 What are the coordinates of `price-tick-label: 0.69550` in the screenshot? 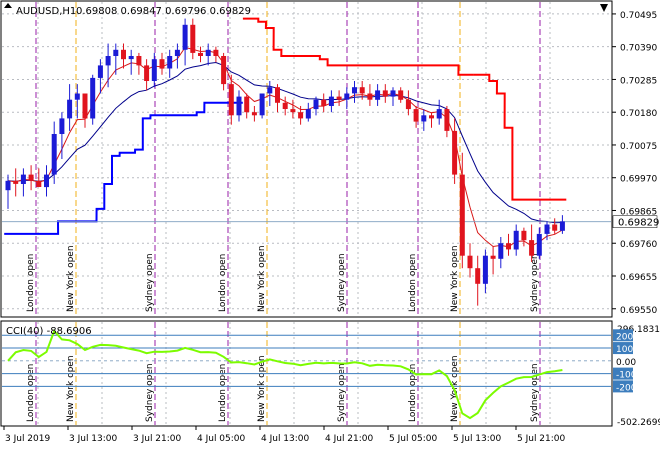 It's located at (638, 311).